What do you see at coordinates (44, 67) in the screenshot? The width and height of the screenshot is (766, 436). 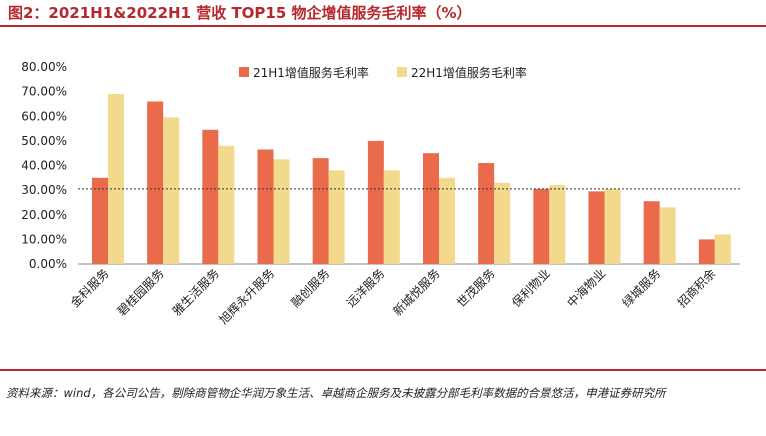 I see `y-tick-label: 80.00%` at bounding box center [44, 67].